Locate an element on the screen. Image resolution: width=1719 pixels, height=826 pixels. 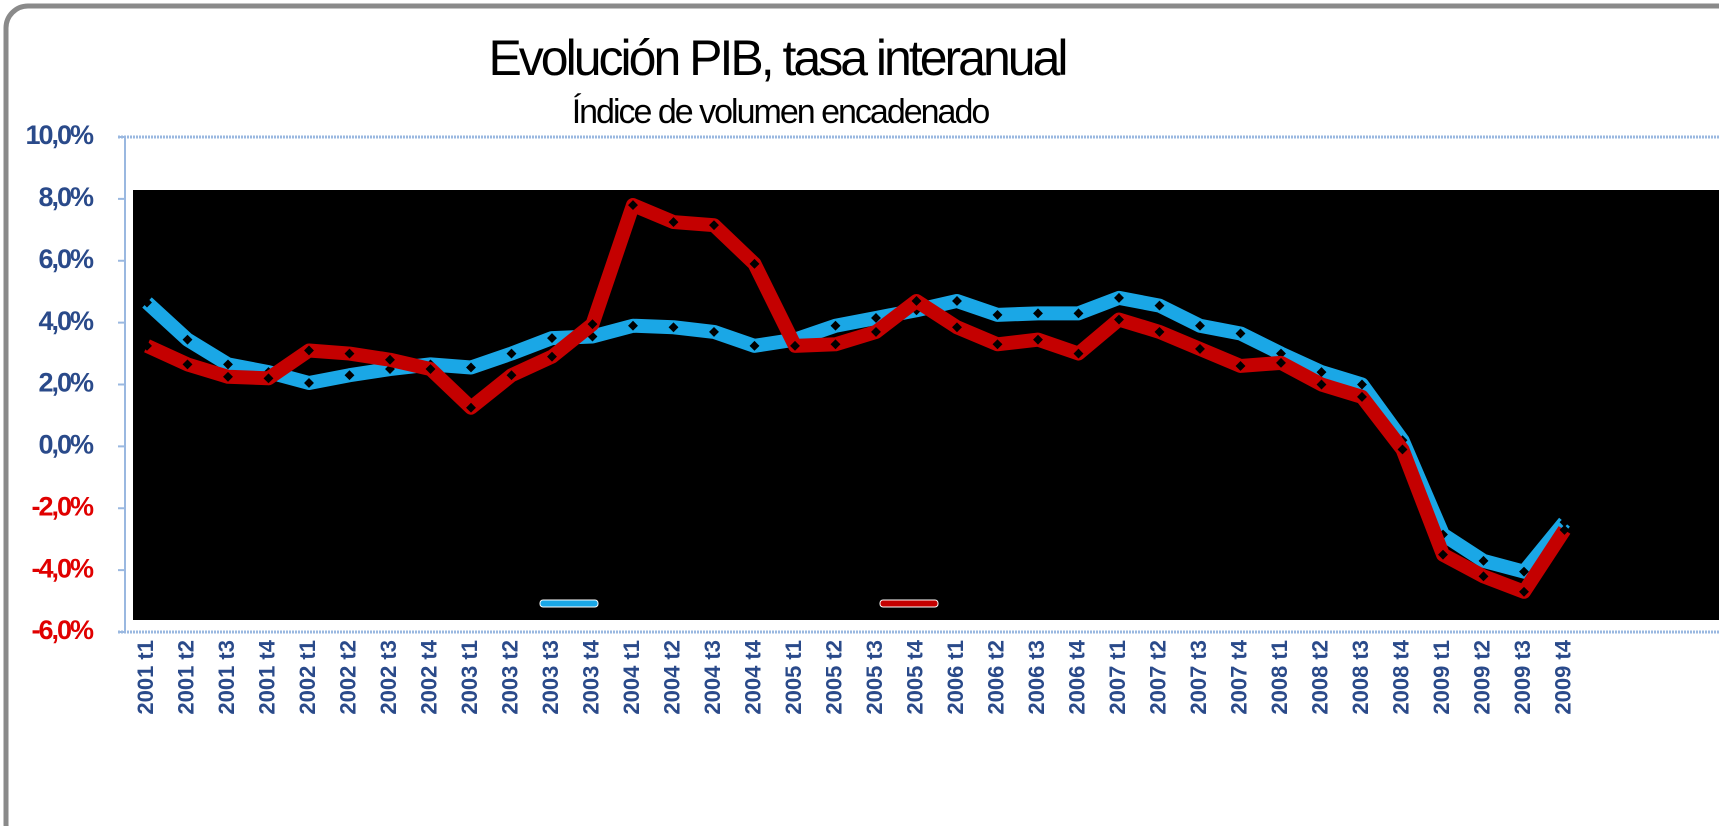
x-tick-label: 2007 t3 is located at coordinates (1198, 677).